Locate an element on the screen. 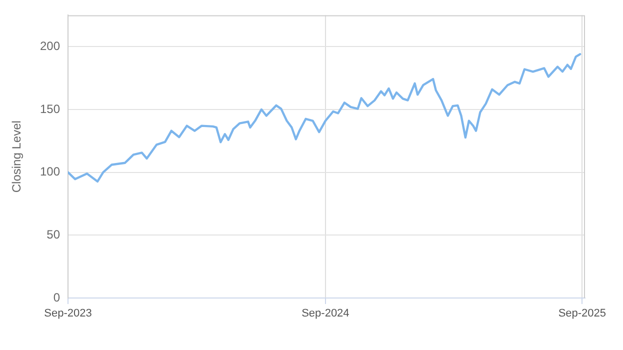  x-tick-label: Sep-2025 is located at coordinates (582, 314).